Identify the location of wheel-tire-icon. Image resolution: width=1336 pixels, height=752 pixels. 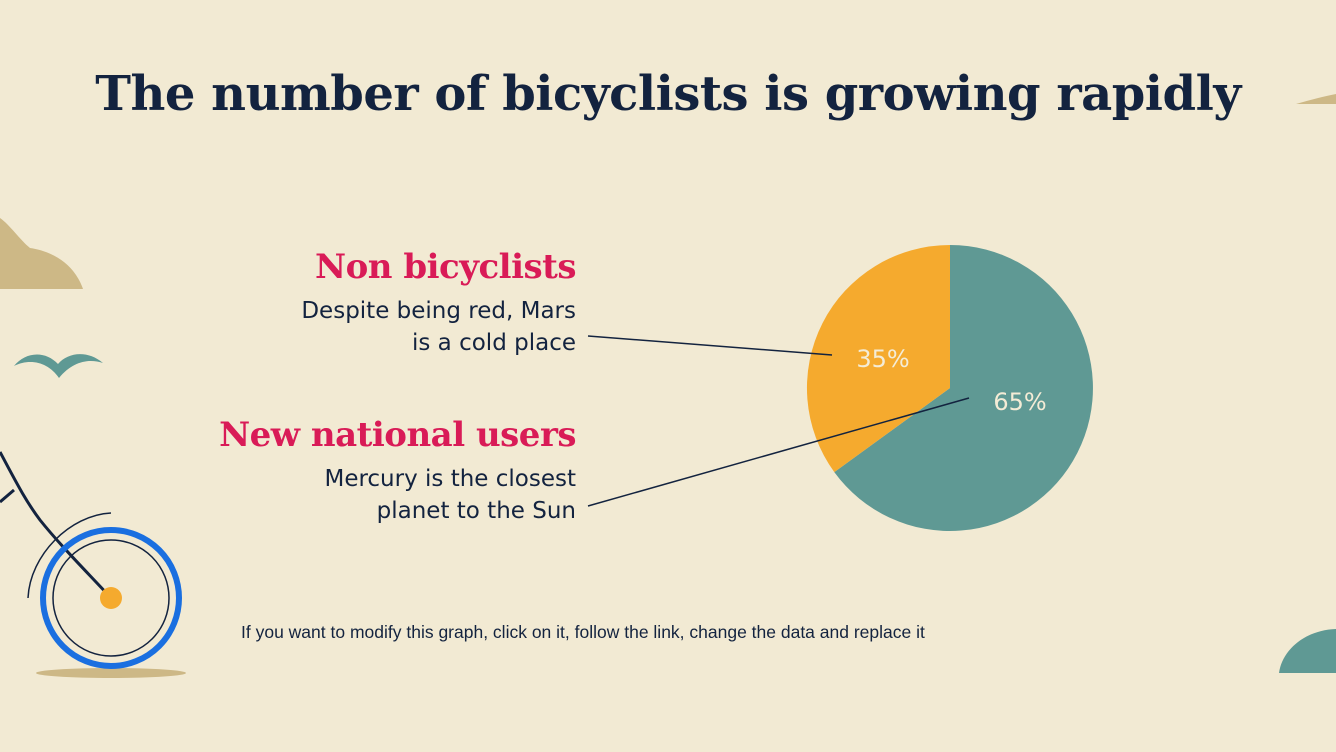
(111, 598).